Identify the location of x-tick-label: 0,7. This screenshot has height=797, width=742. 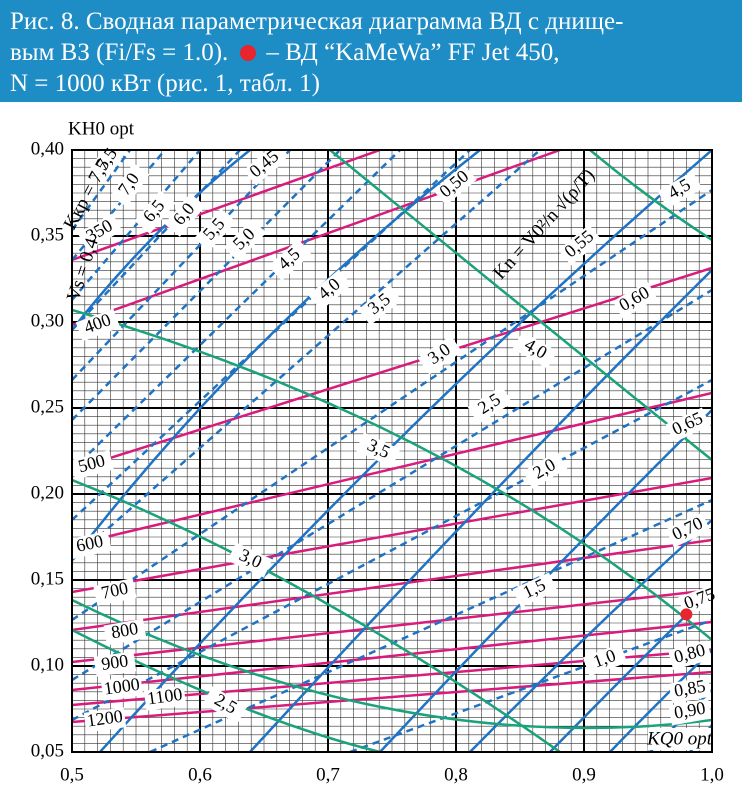
(328, 774).